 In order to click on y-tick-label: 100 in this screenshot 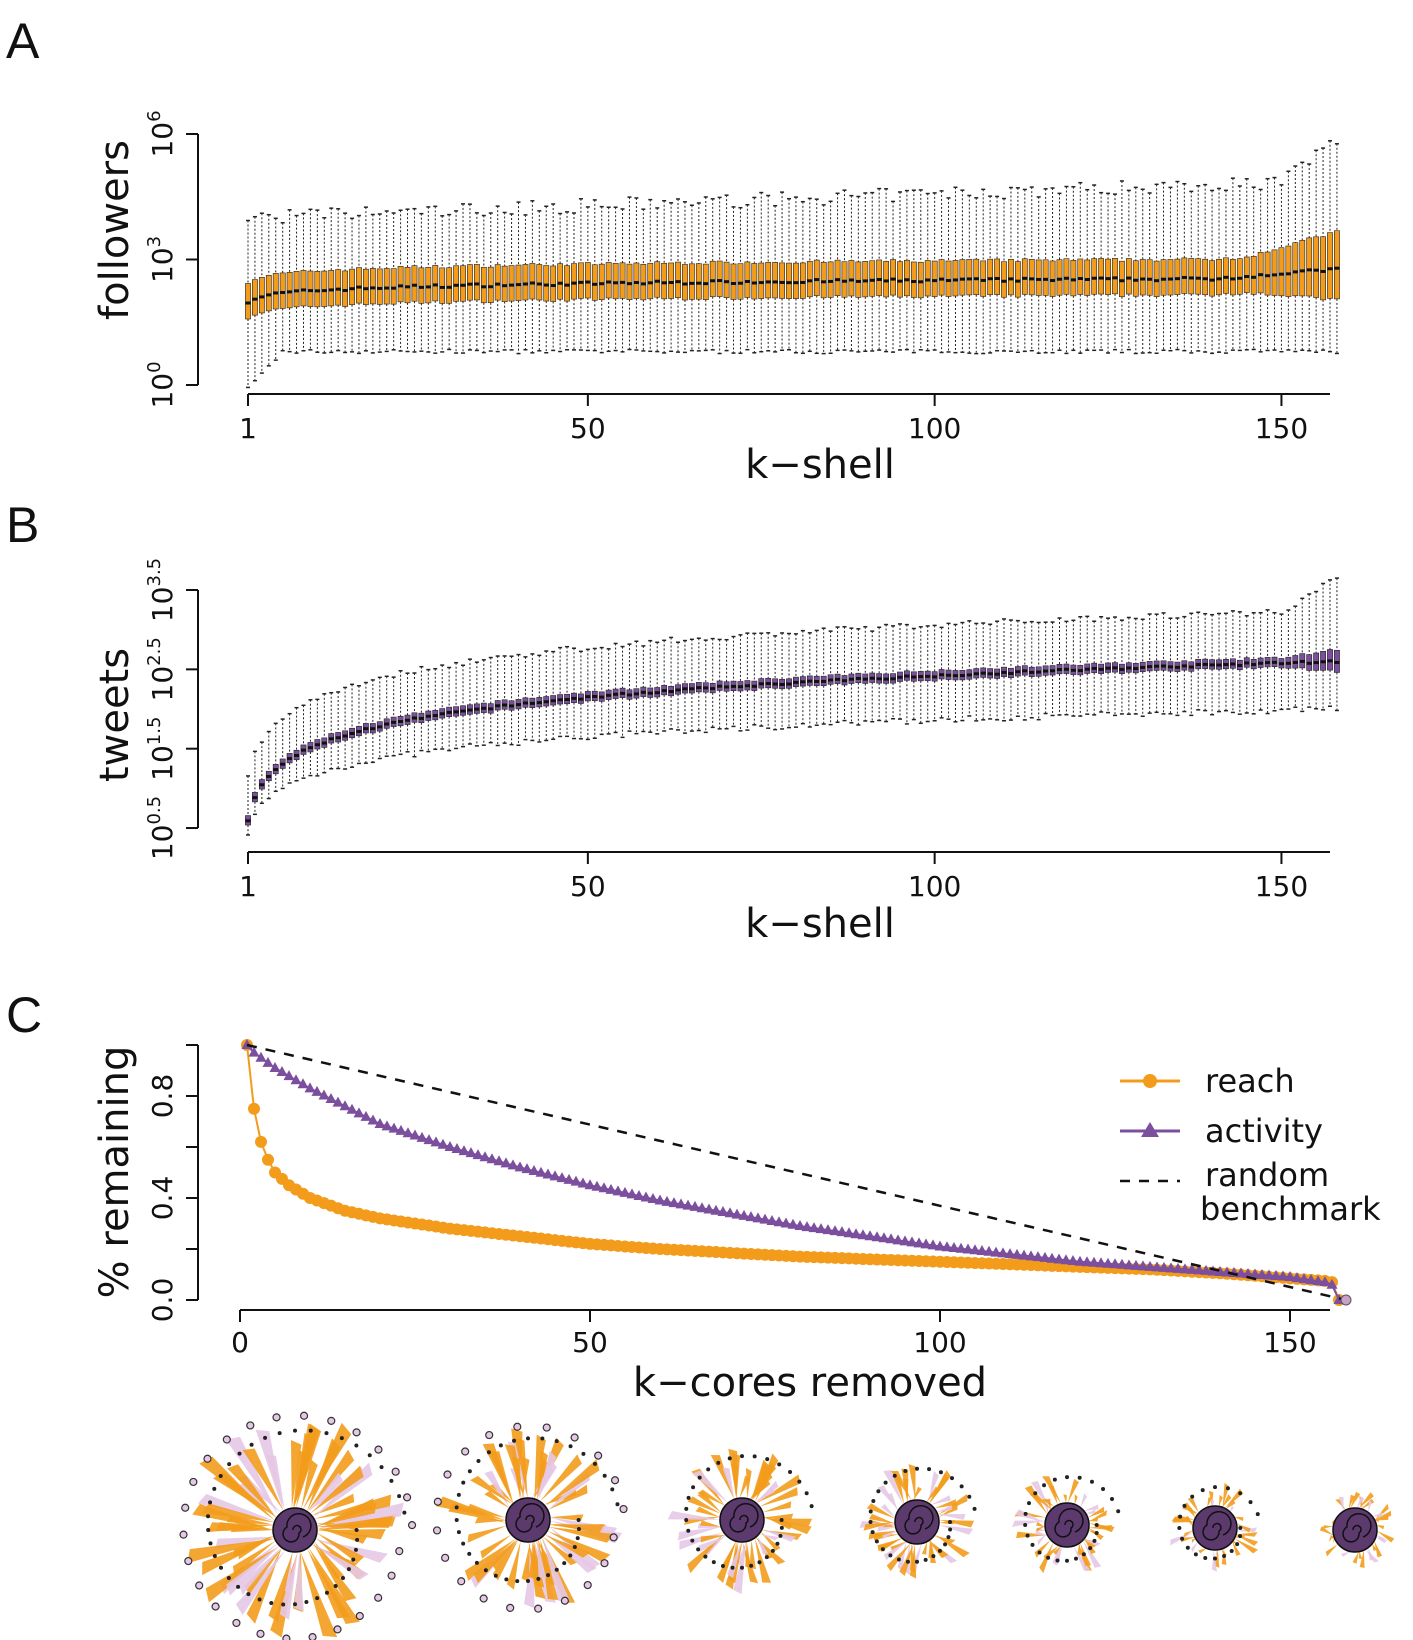, I will do `click(161, 384)`.